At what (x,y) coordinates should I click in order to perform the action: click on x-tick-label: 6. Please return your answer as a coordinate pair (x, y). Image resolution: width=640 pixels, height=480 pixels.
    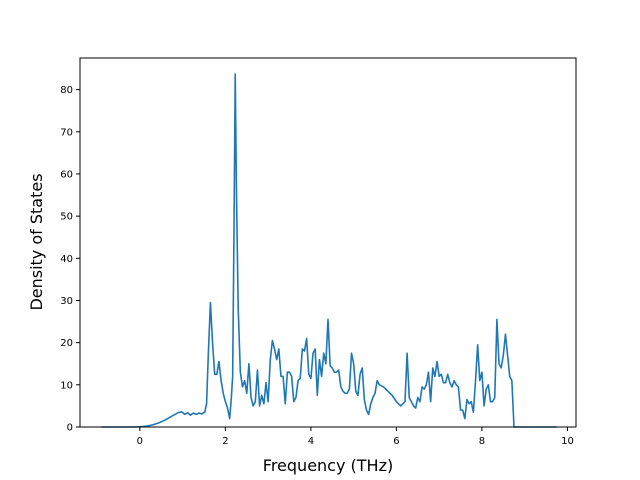
    Looking at the image, I should click on (396, 441).